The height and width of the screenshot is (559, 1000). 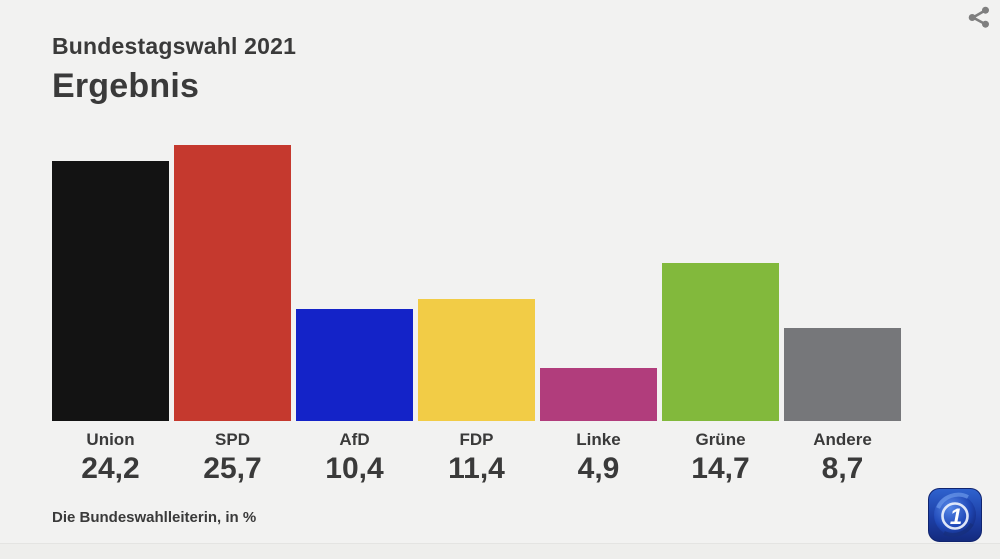 What do you see at coordinates (174, 46) in the screenshot?
I see `chart-subtitle: Bundestagswahl 2021` at bounding box center [174, 46].